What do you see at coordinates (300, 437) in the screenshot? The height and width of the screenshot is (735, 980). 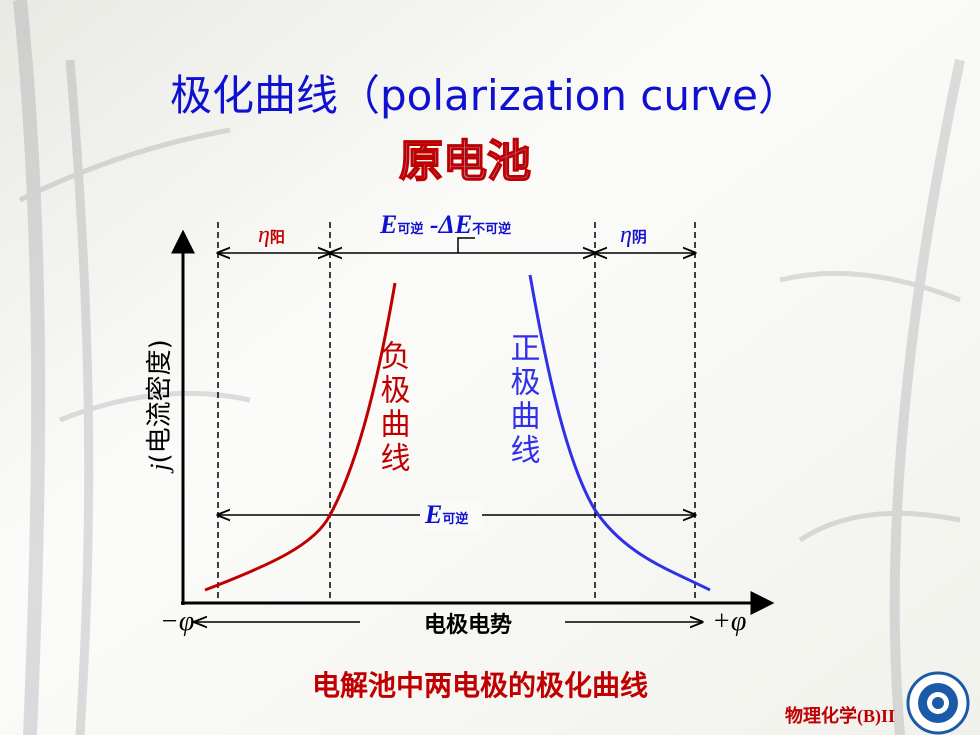 I see `negative-curve` at bounding box center [300, 437].